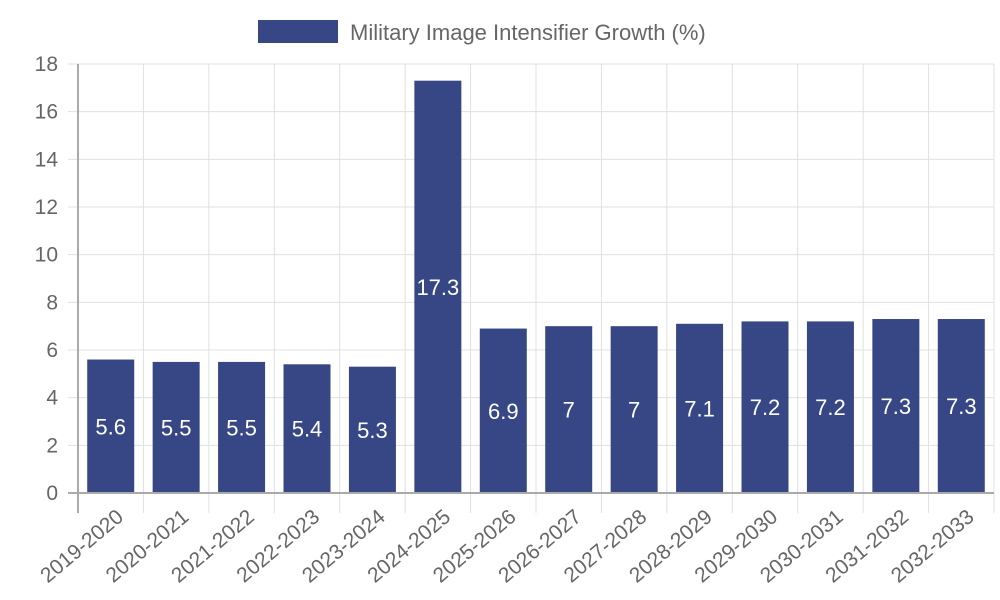 This screenshot has width=1000, height=600. What do you see at coordinates (298, 31) in the screenshot?
I see `legend-swatch` at bounding box center [298, 31].